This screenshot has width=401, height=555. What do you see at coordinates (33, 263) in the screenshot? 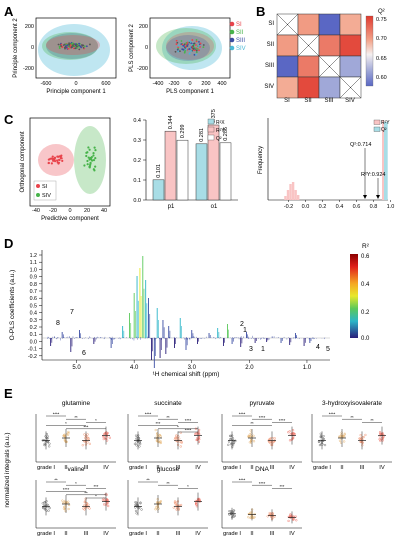
I see `loading-ytick: 1.1` at bounding box center [33, 263].